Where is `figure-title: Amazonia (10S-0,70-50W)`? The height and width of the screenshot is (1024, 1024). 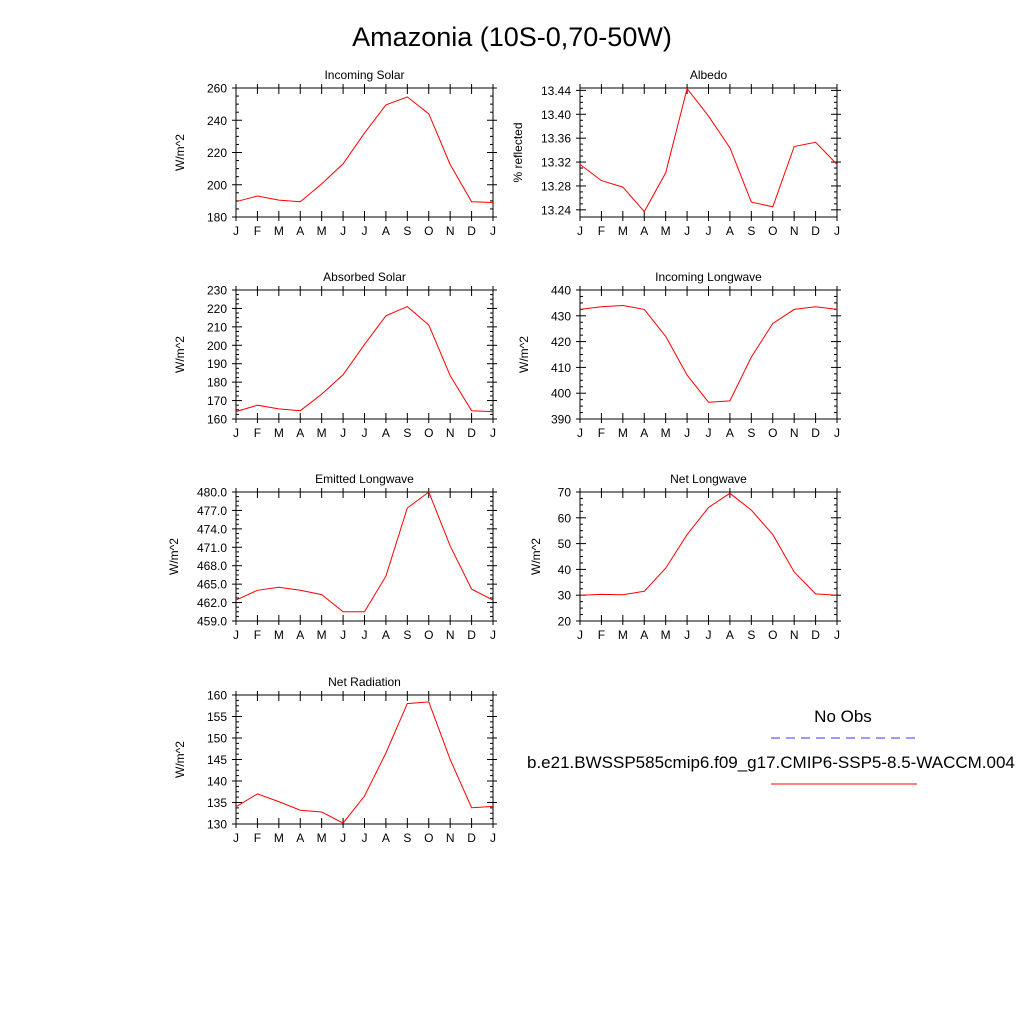
figure-title: Amazonia (10S-0,70-50W) is located at coordinates (512, 37).